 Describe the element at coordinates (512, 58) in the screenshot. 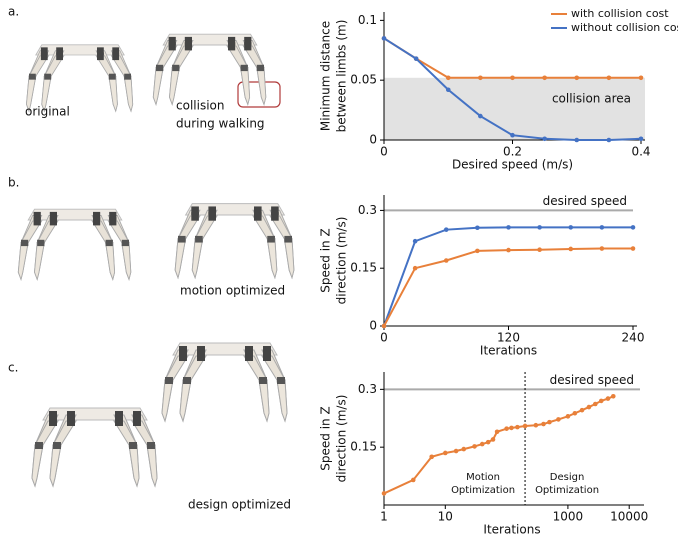

I see `series-line` at that location.